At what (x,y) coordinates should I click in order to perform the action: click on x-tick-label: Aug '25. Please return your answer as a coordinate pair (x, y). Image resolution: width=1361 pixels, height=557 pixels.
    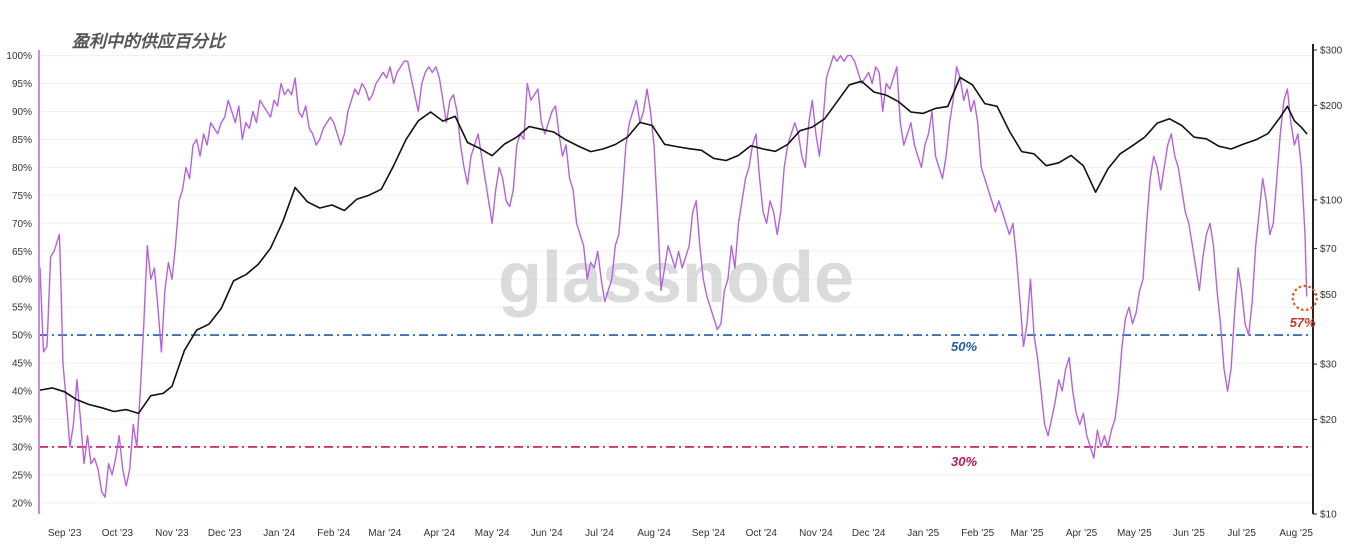
    Looking at the image, I should click on (1296, 533).